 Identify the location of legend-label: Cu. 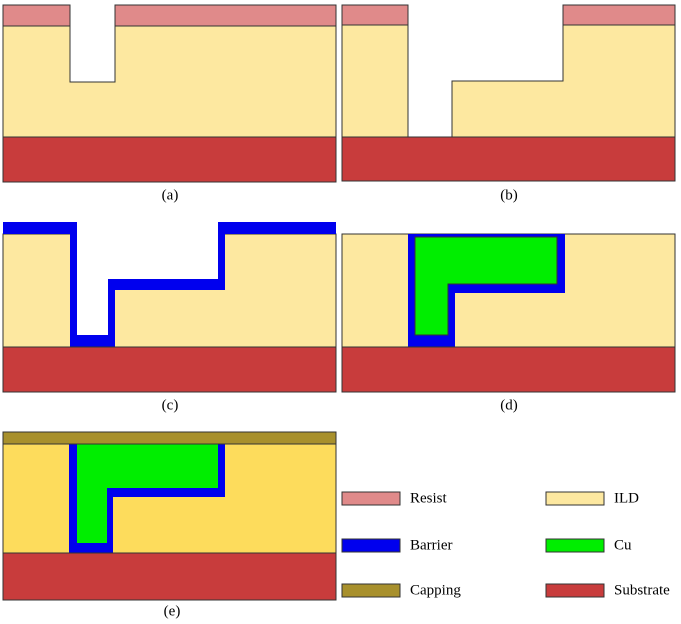
(623, 545).